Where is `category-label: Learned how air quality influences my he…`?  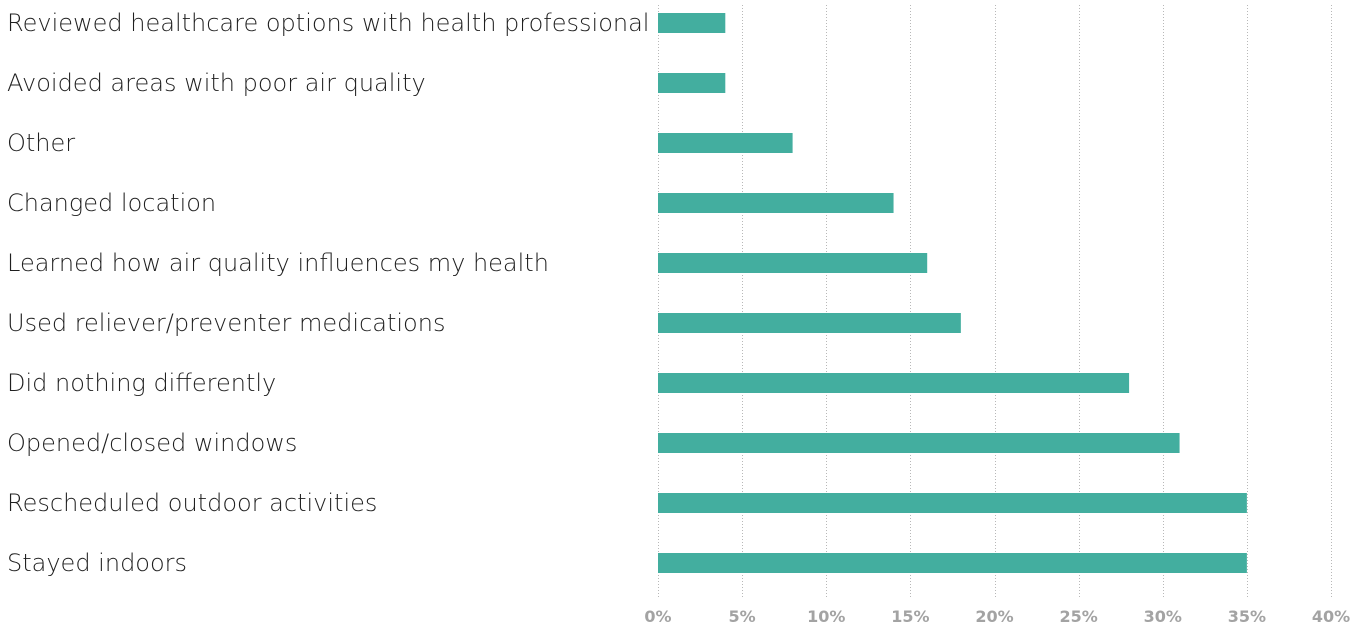
category-label: Learned how air quality influences my he… is located at coordinates (278, 263).